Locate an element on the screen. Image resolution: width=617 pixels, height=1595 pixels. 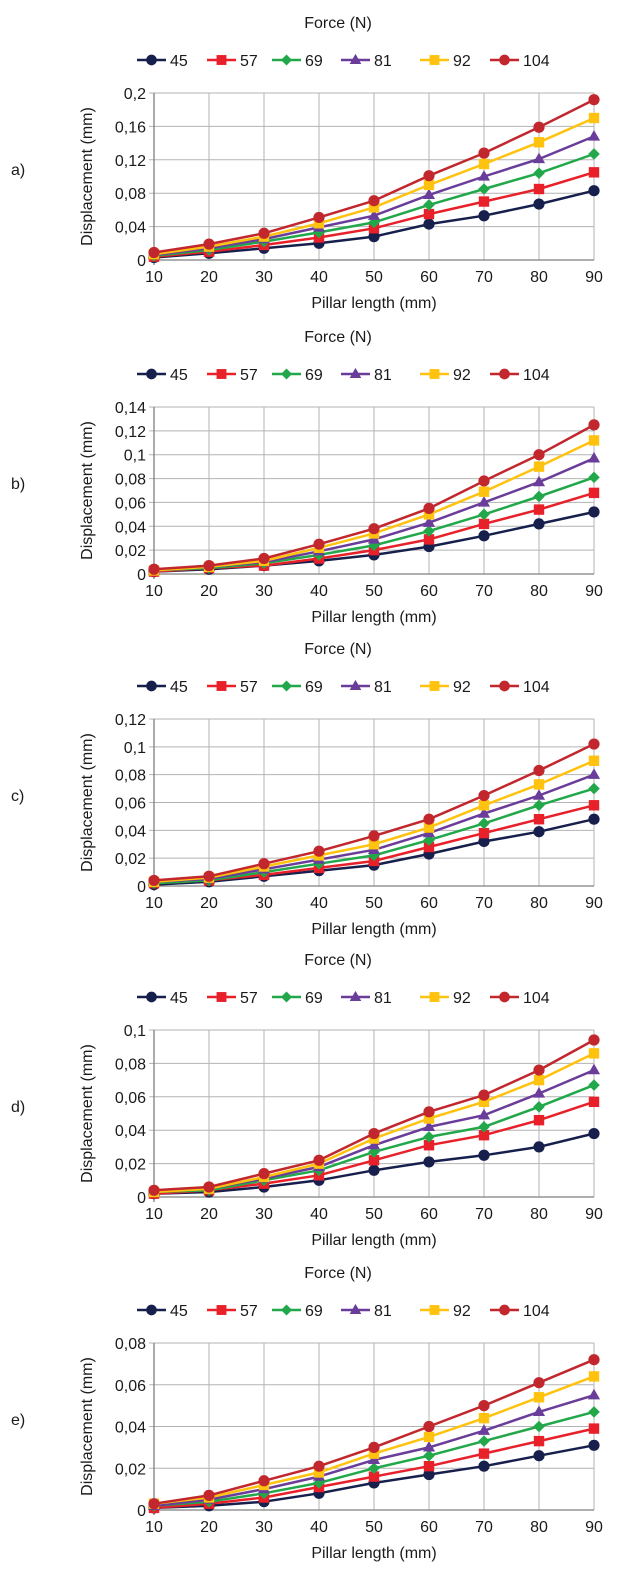
legend: 45 57 69 81 92 104 is located at coordinates (343, 998).